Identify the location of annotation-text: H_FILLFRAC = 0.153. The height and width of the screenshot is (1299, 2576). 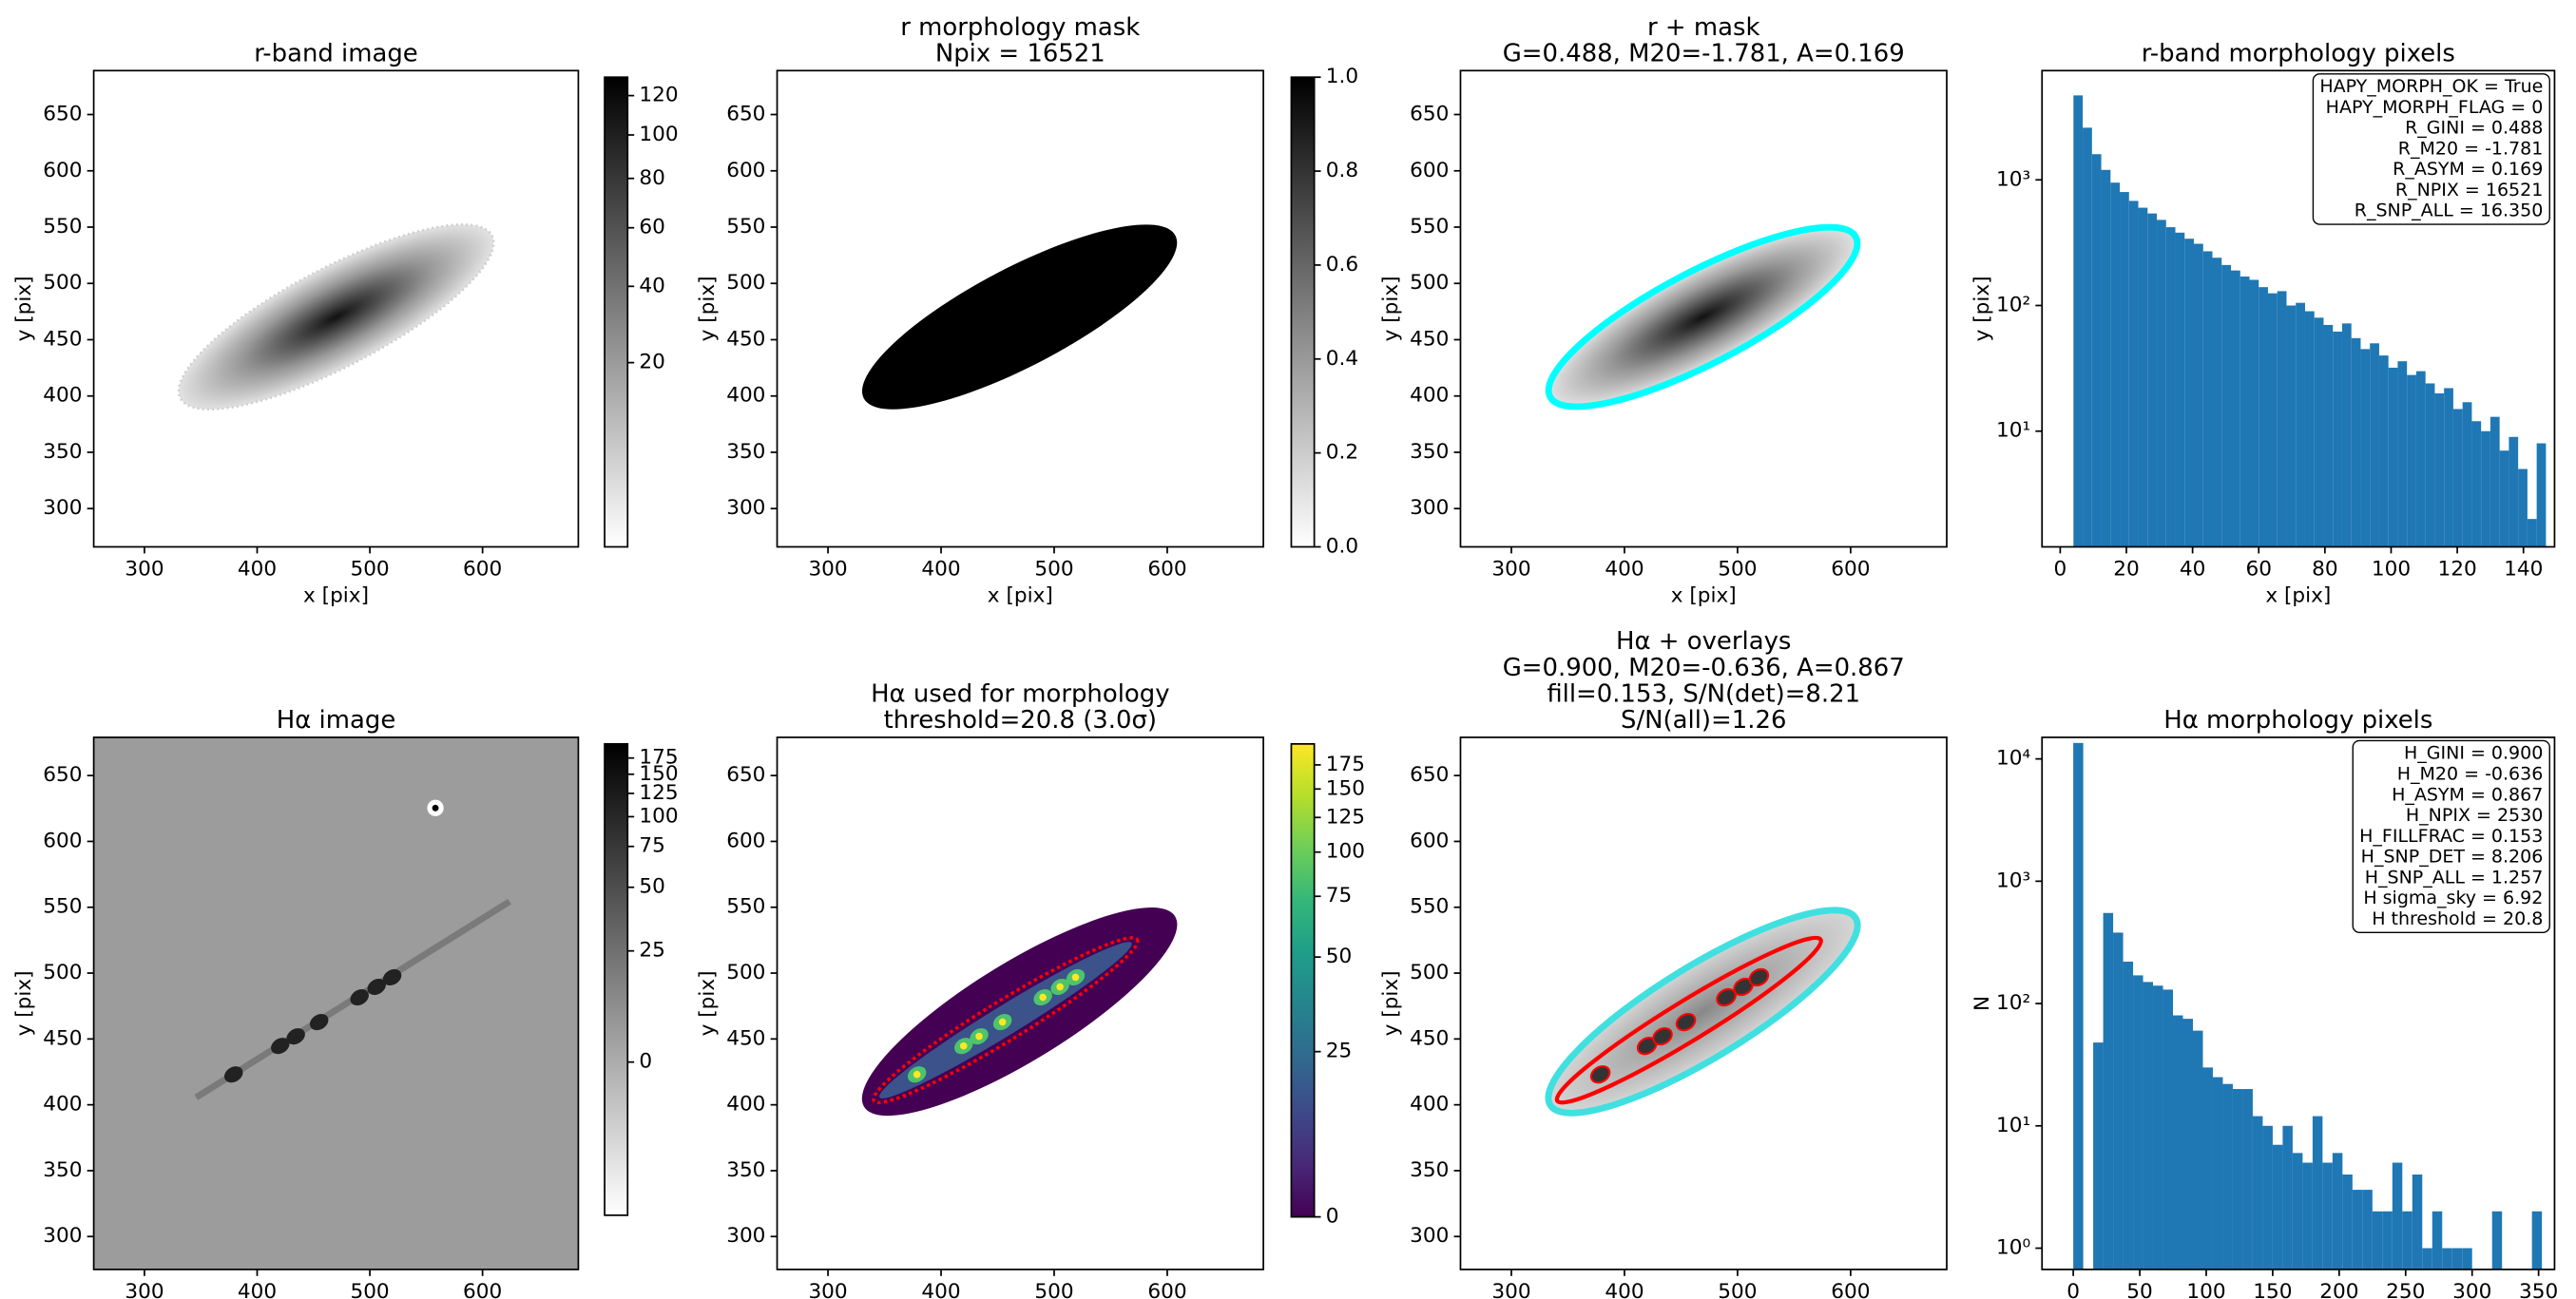
(2451, 836).